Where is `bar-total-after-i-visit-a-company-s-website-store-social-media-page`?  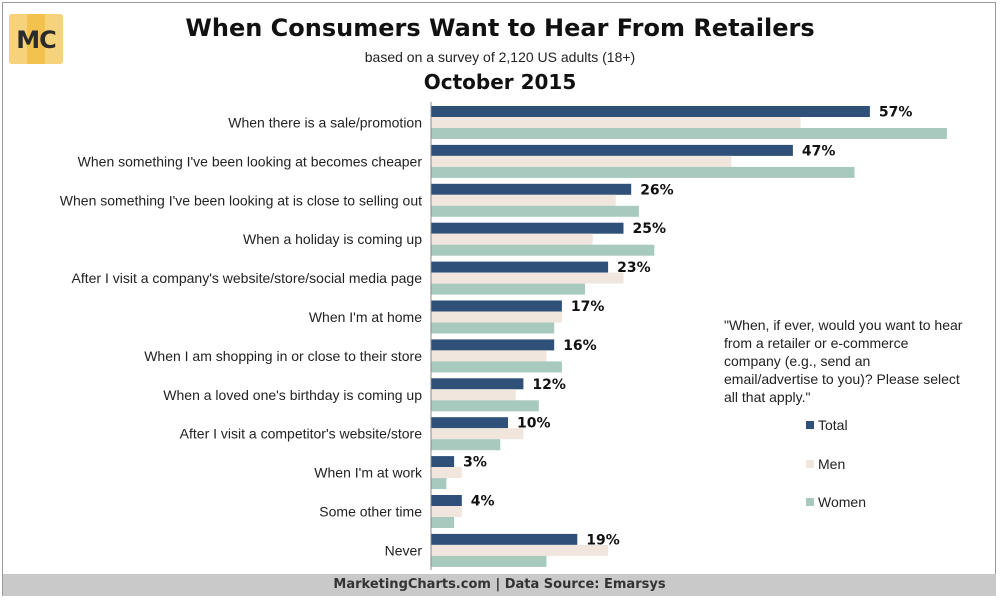 bar-total-after-i-visit-a-company-s-website-store-social-media-page is located at coordinates (520, 267).